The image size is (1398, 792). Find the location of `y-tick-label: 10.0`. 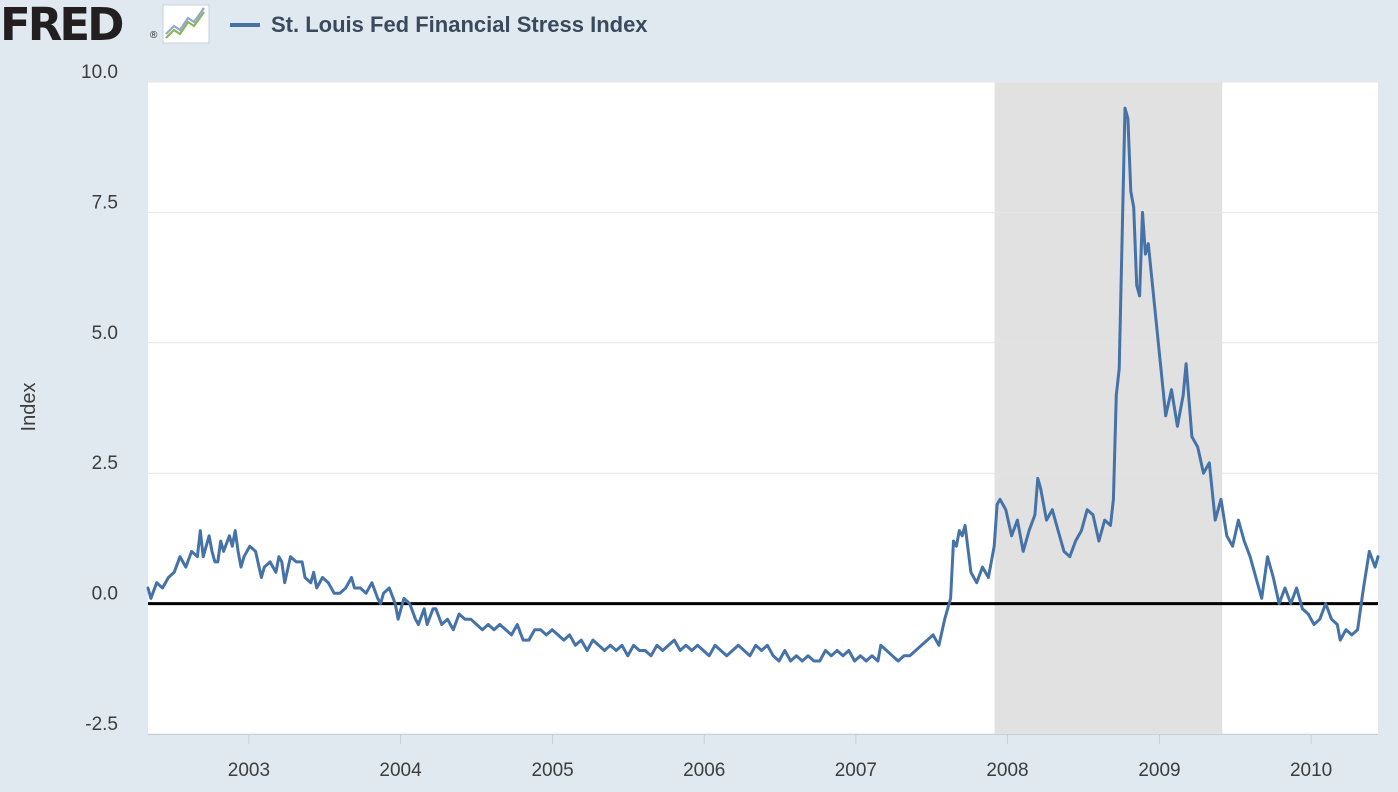

y-tick-label: 10.0 is located at coordinates (99, 72).